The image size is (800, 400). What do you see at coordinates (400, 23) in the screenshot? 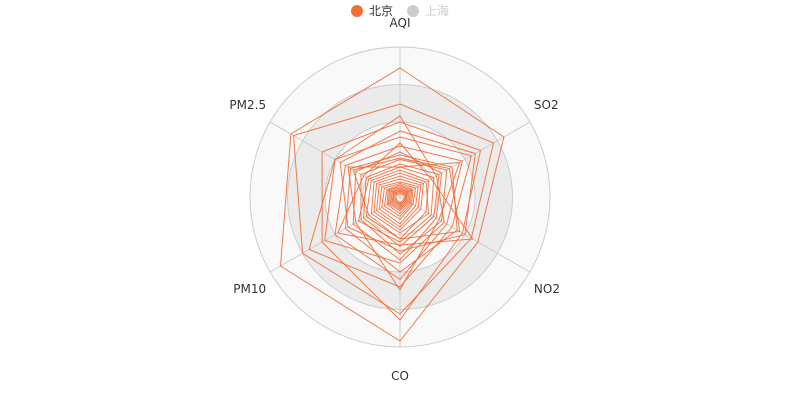
I see `indicator-label-aqi: AQI` at bounding box center [400, 23].